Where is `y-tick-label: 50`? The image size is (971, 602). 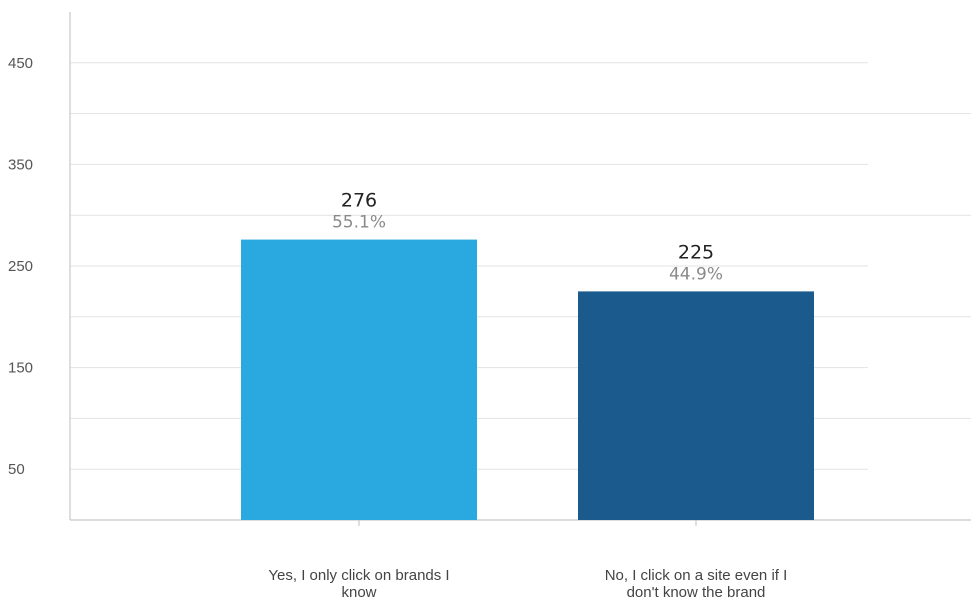 y-tick-label: 50 is located at coordinates (16, 469).